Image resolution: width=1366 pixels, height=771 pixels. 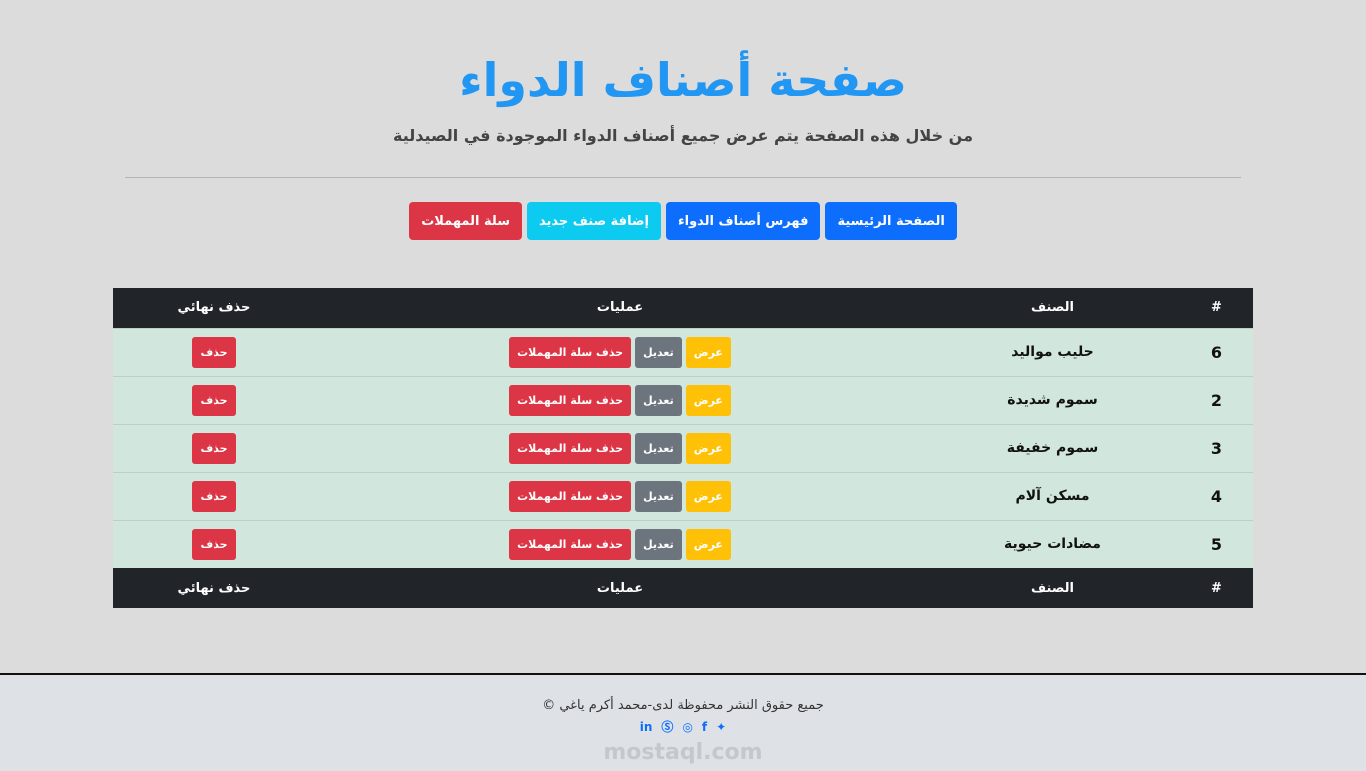 What do you see at coordinates (1052, 399) in the screenshot?
I see `row-name: سموم شديدة` at bounding box center [1052, 399].